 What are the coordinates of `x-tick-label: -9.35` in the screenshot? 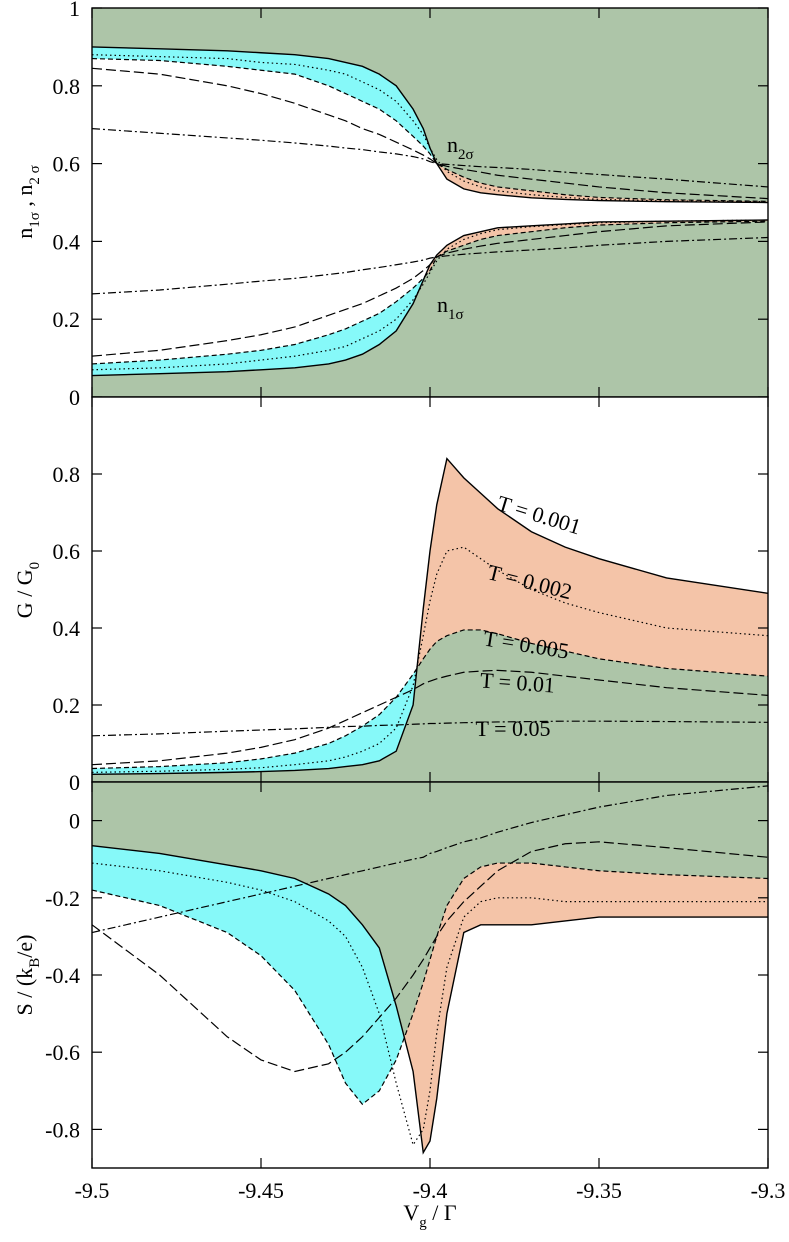 It's located at (599, 1190).